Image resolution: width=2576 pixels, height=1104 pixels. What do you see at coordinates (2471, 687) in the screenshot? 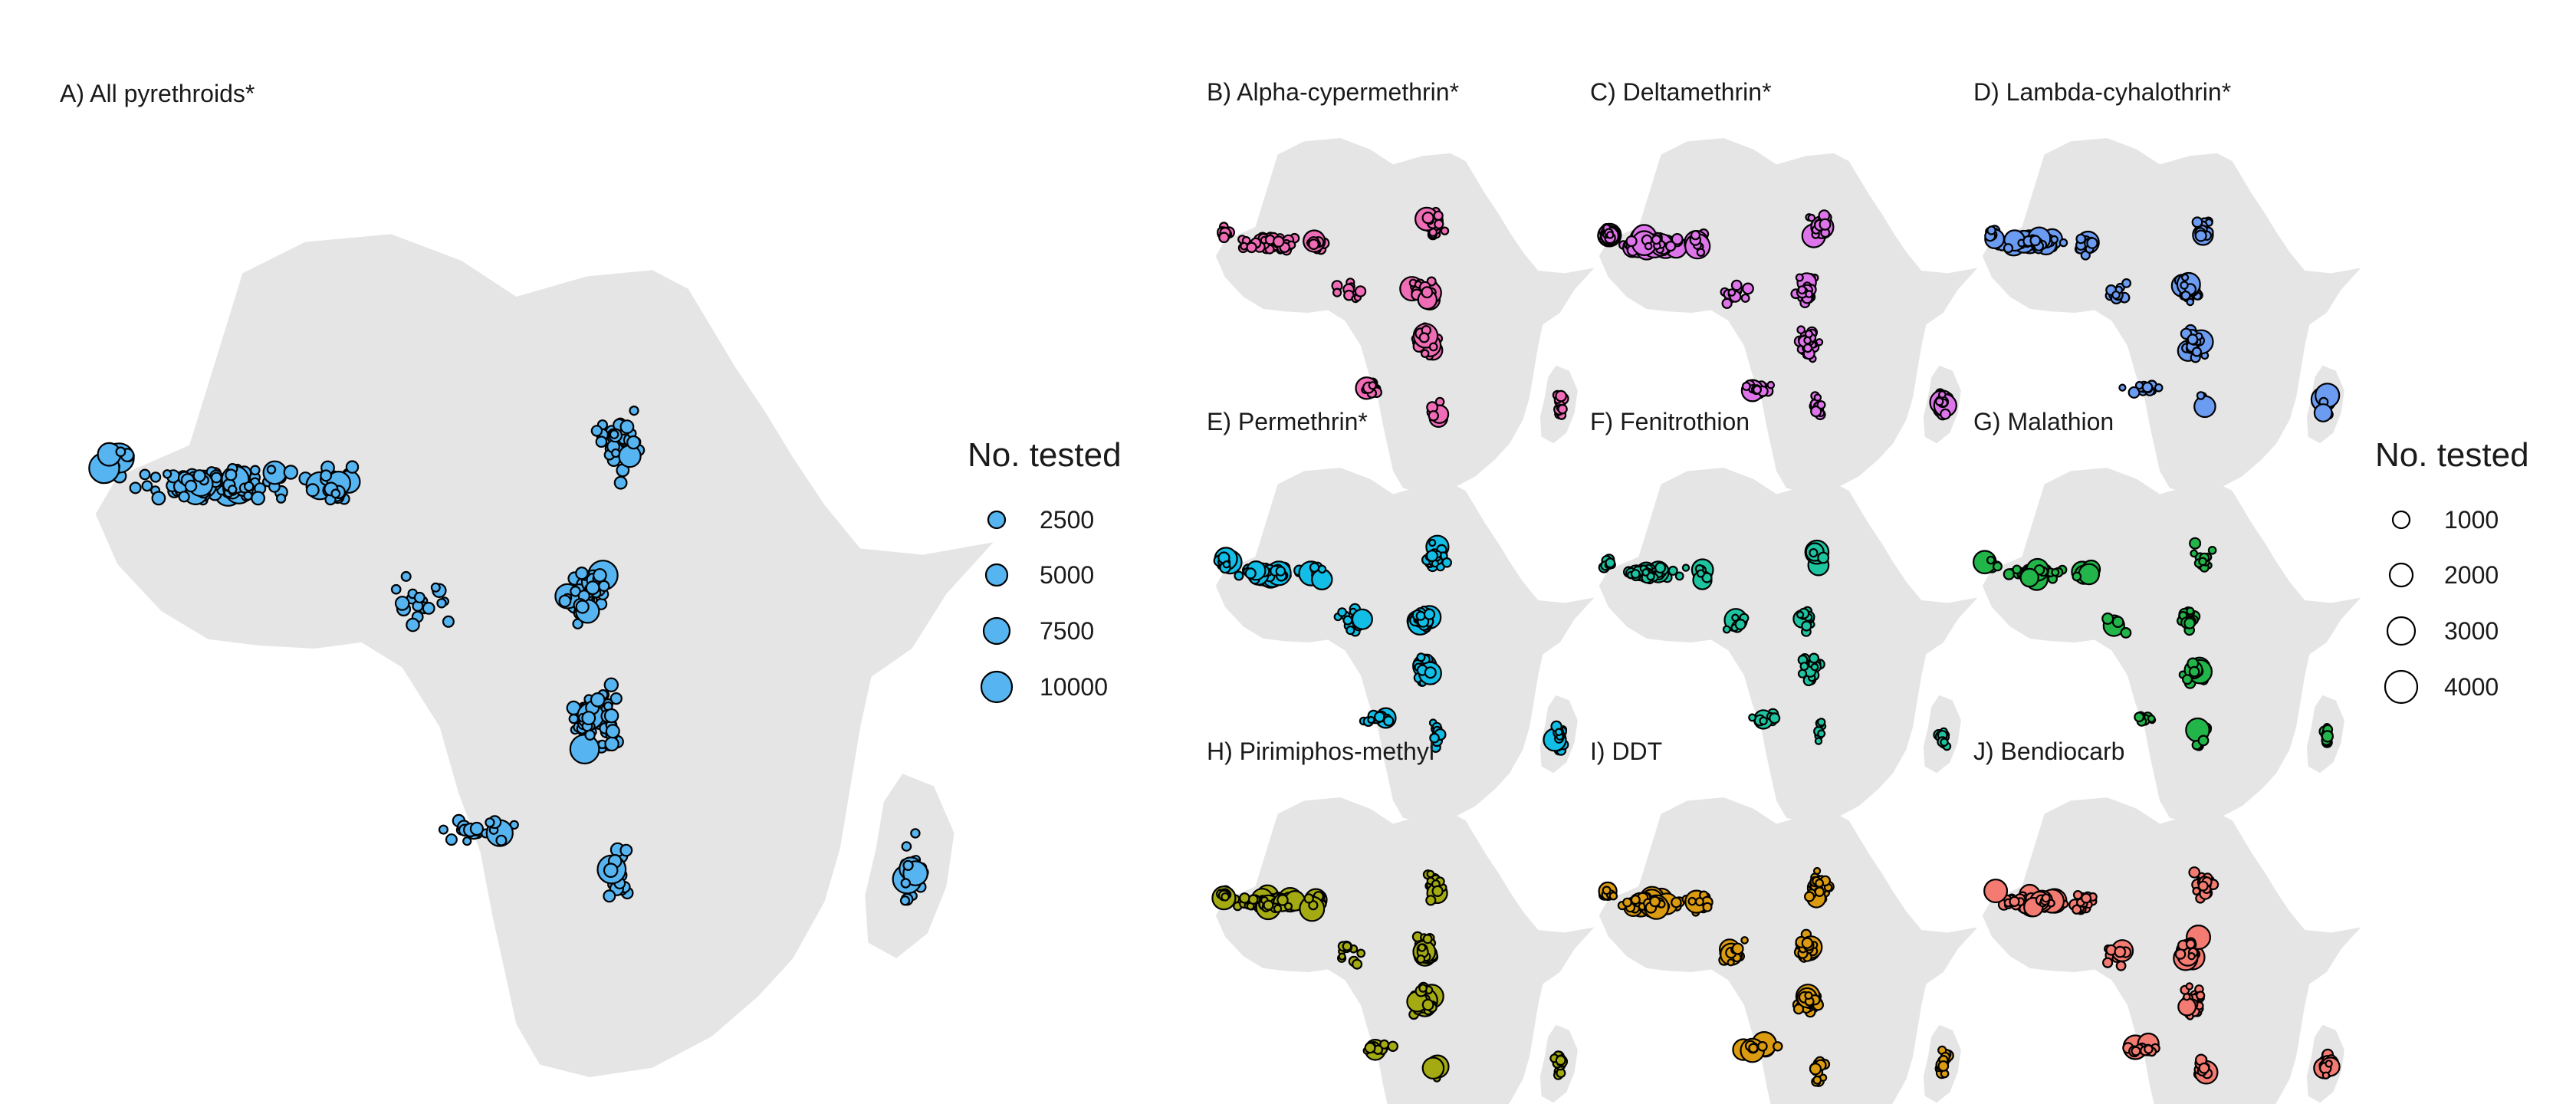
I see `legend-label: 4000` at bounding box center [2471, 687].